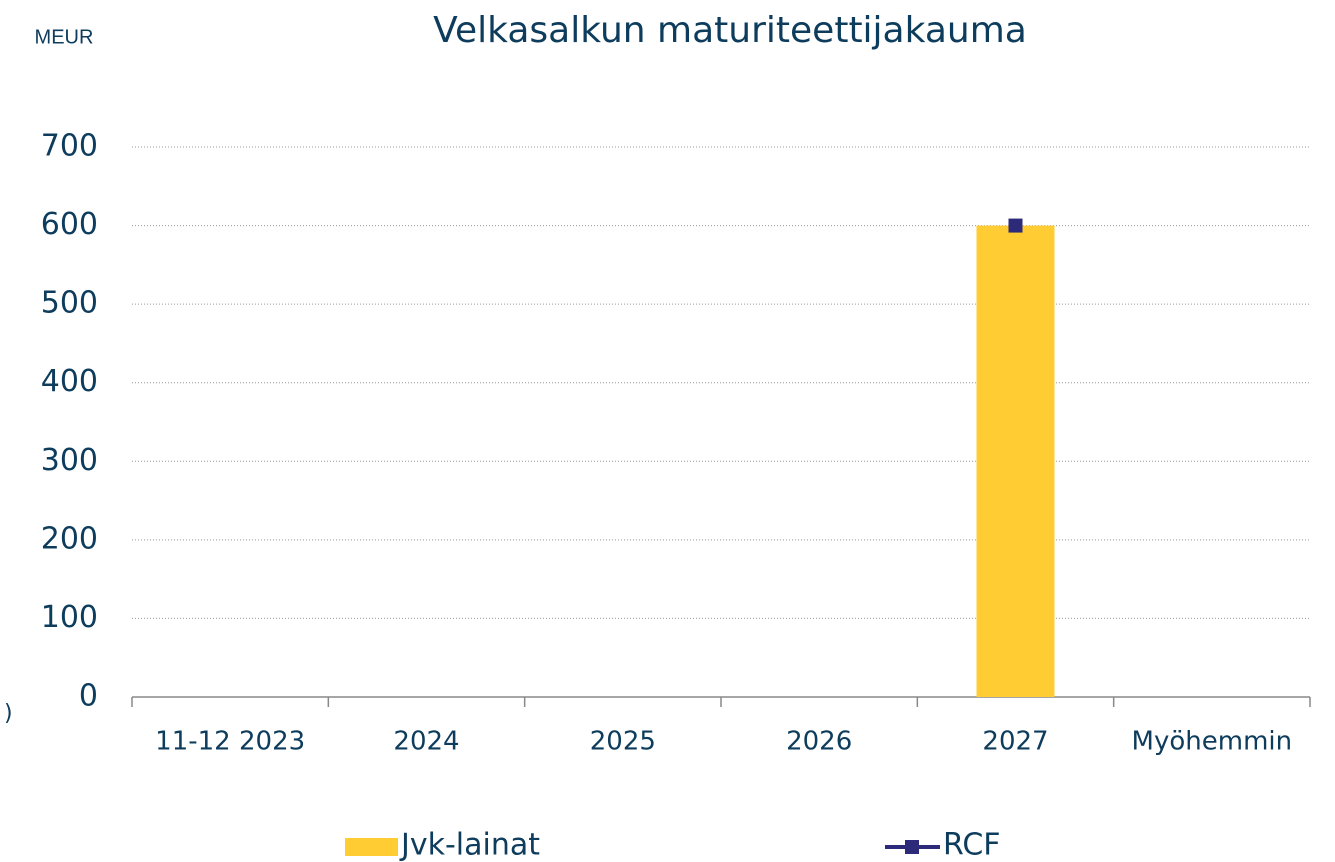 The image size is (1335, 862). What do you see at coordinates (69, 146) in the screenshot?
I see `y-tick-label: 700` at bounding box center [69, 146].